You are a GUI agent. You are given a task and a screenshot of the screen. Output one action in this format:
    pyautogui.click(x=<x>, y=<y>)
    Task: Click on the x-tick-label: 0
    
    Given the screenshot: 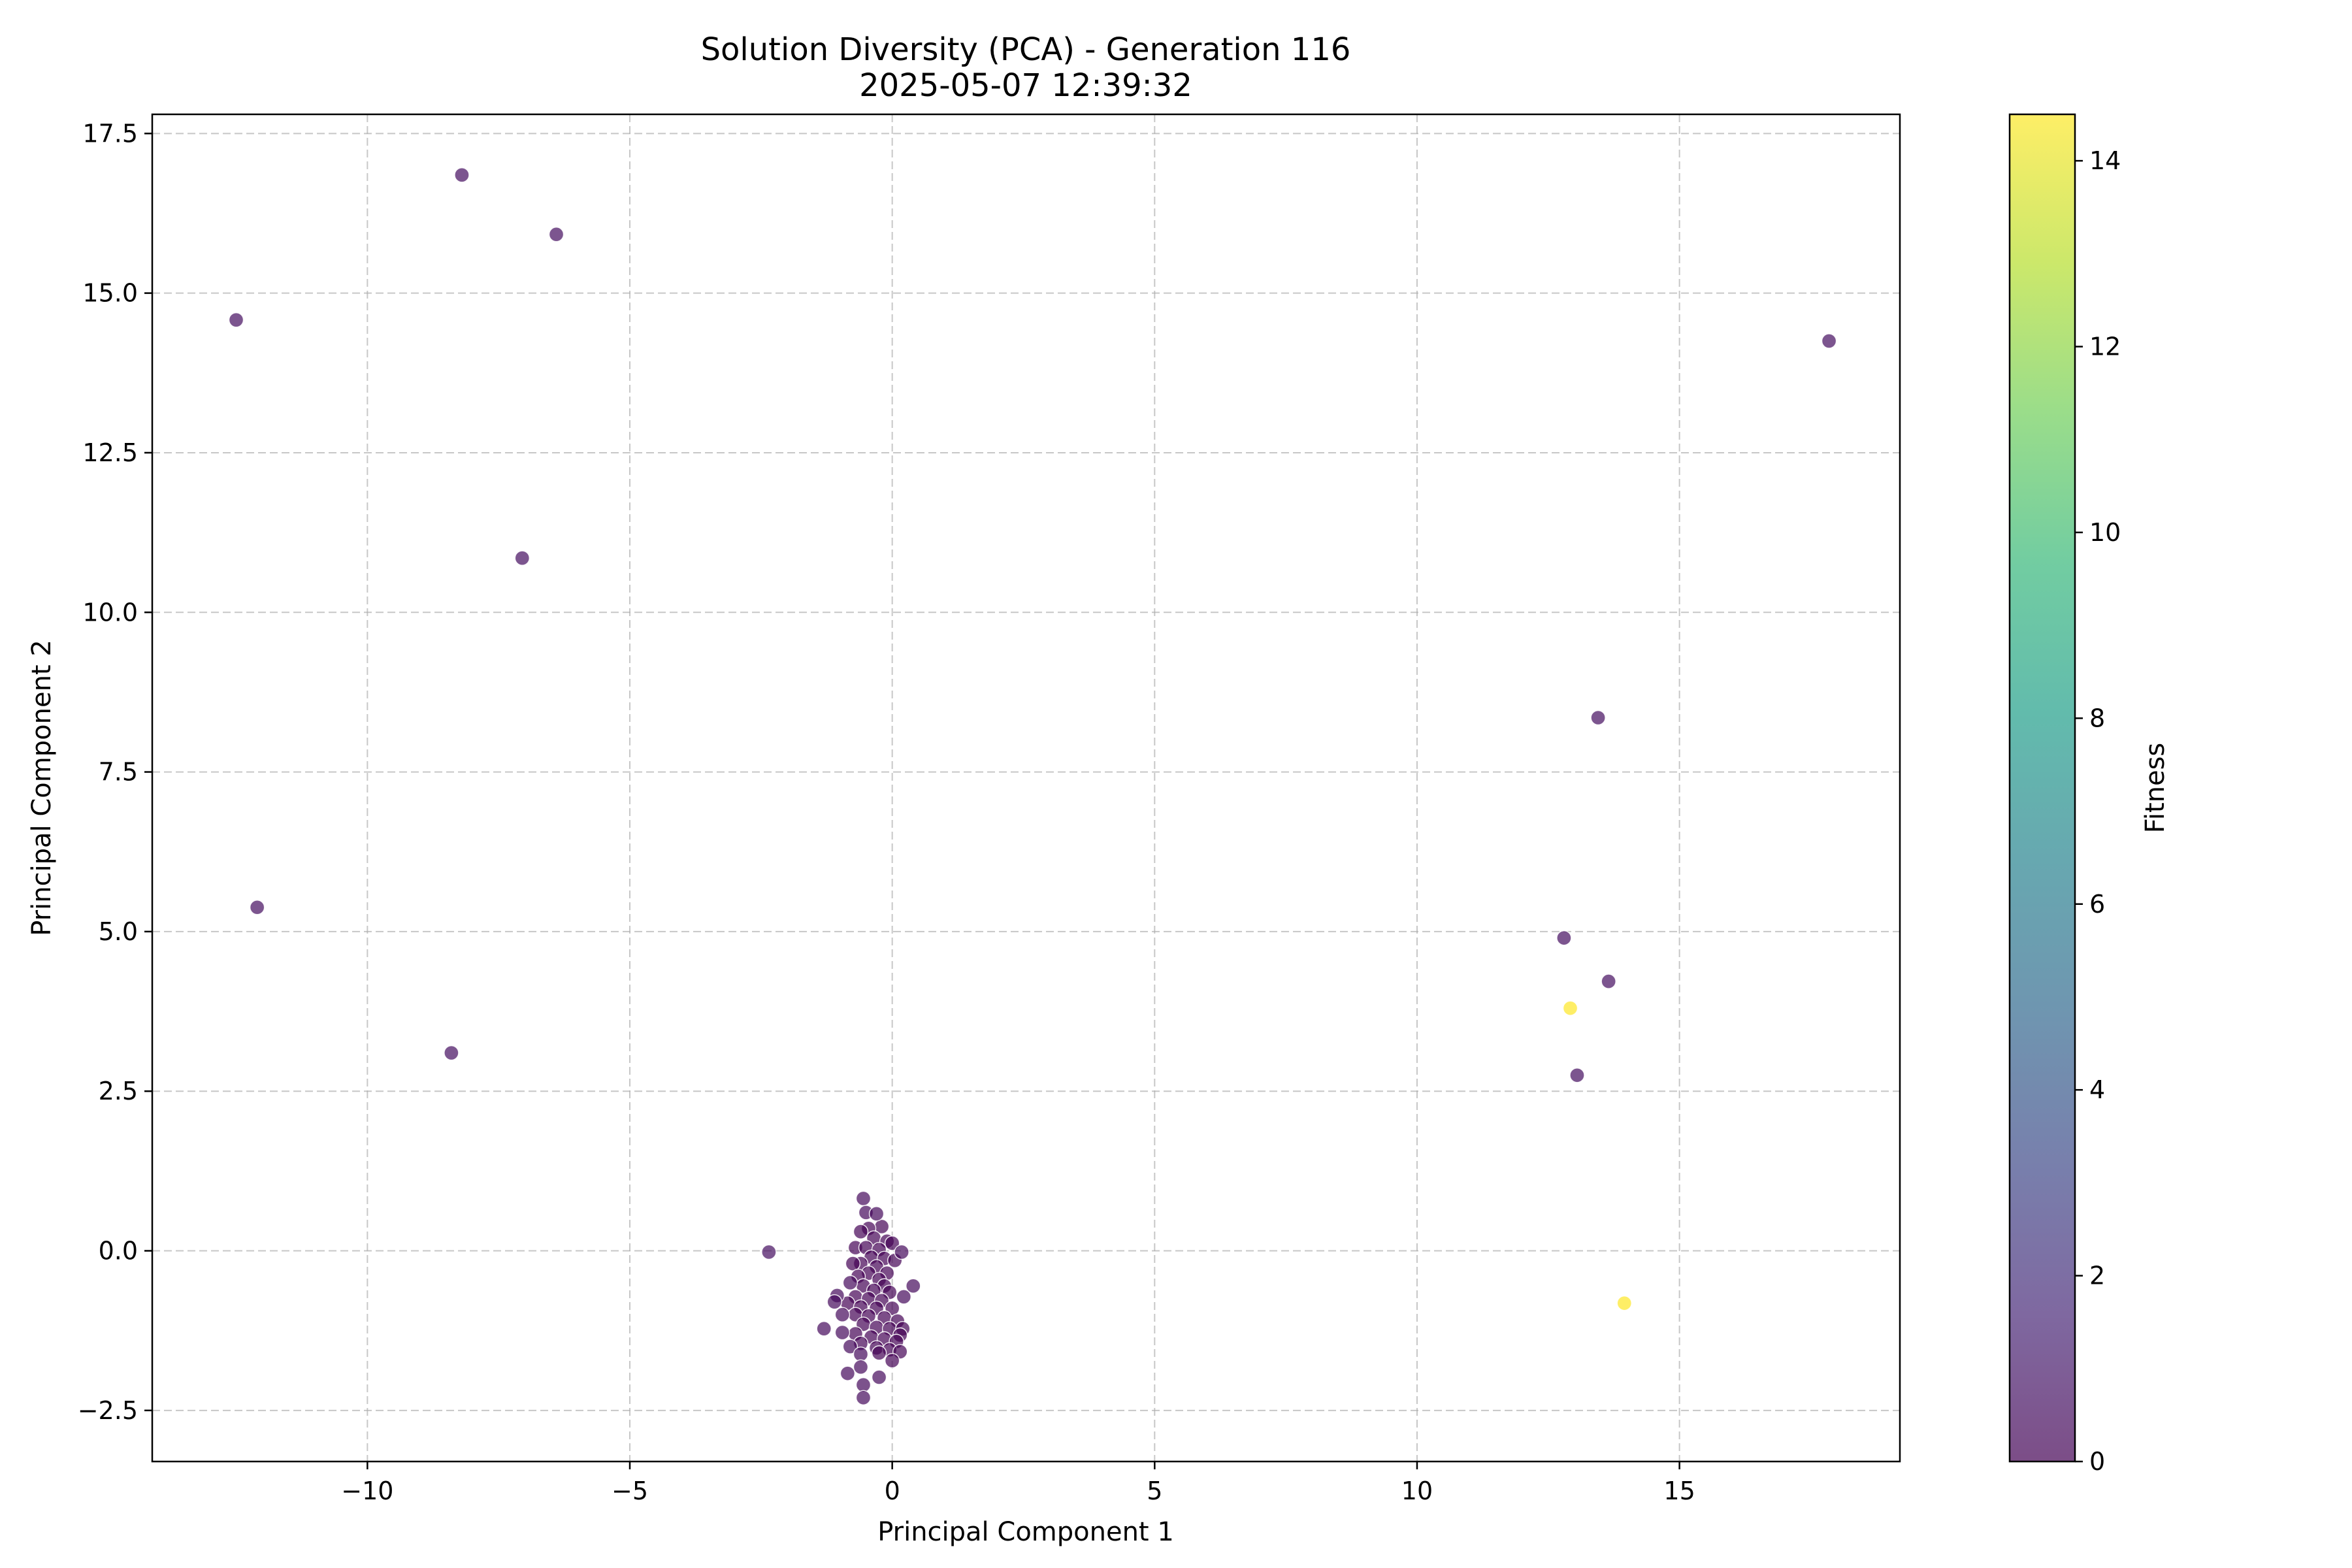 What is the action you would take?
    pyautogui.click(x=892, y=1491)
    